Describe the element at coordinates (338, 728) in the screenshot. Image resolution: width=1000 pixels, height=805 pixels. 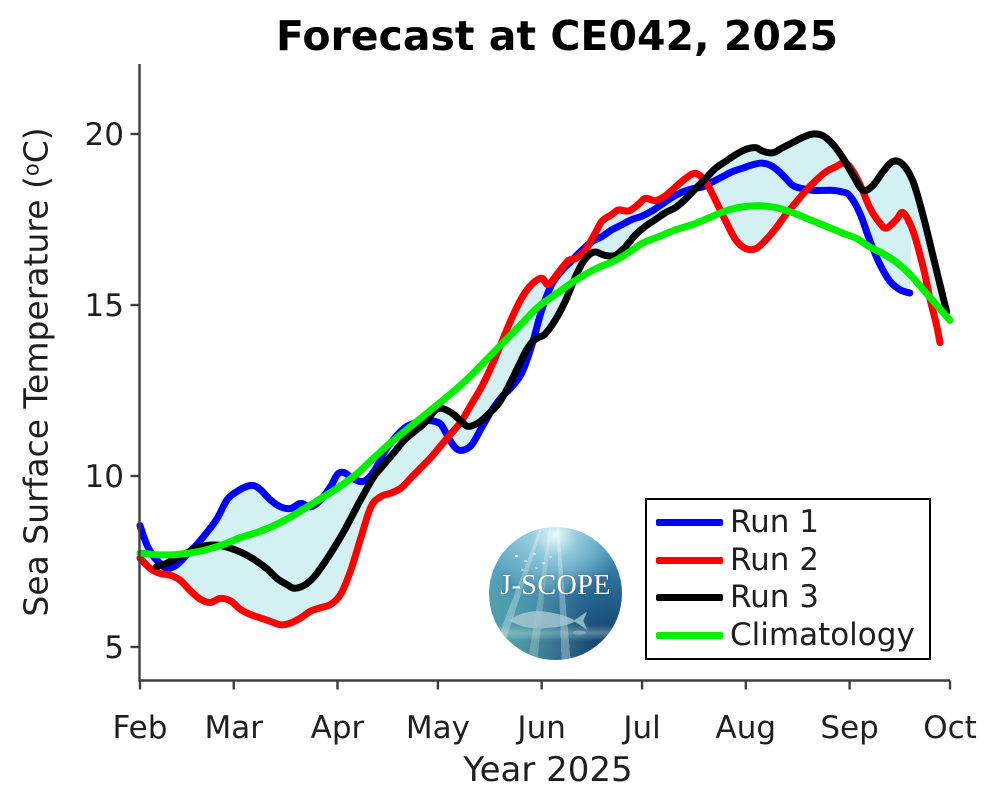
I see `x-tick-label: Apr` at that location.